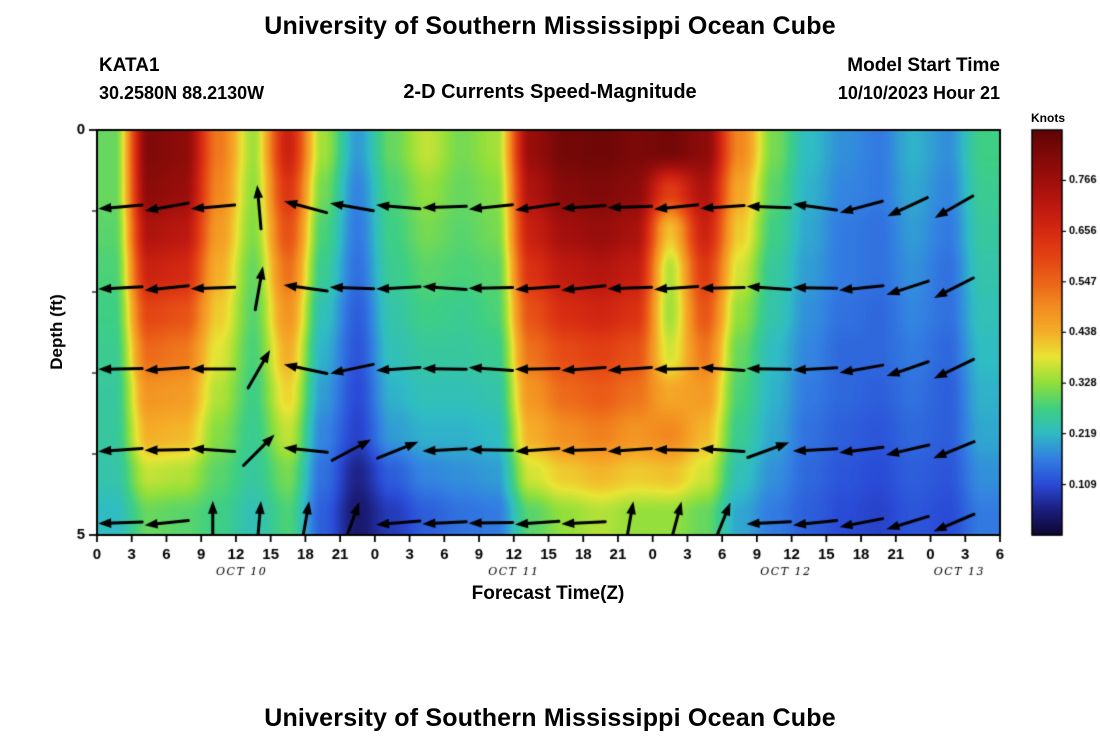 This screenshot has width=1100, height=750. What do you see at coordinates (550, 92) in the screenshot?
I see `chart-subtitle: 2-D Currents Speed-Magnitude` at bounding box center [550, 92].